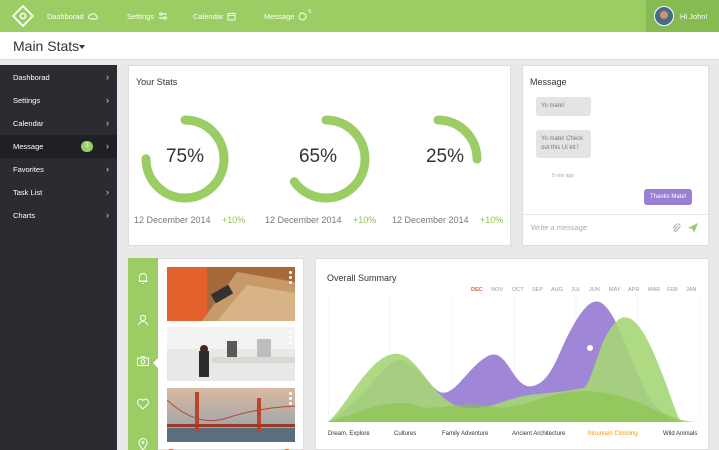  Describe the element at coordinates (694, 16) in the screenshot. I see `user-greeting: Hi John!` at that location.